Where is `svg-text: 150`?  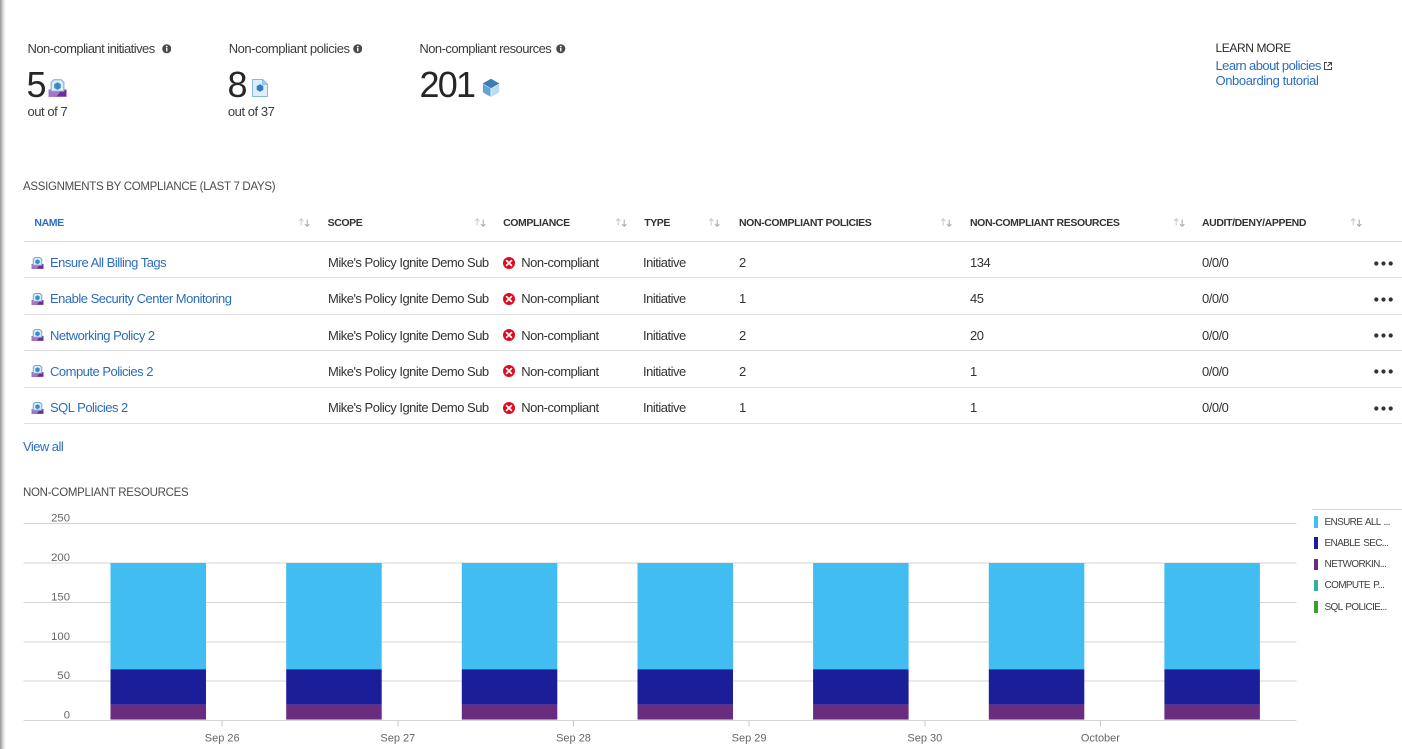
svg-text: 150 is located at coordinates (60, 597).